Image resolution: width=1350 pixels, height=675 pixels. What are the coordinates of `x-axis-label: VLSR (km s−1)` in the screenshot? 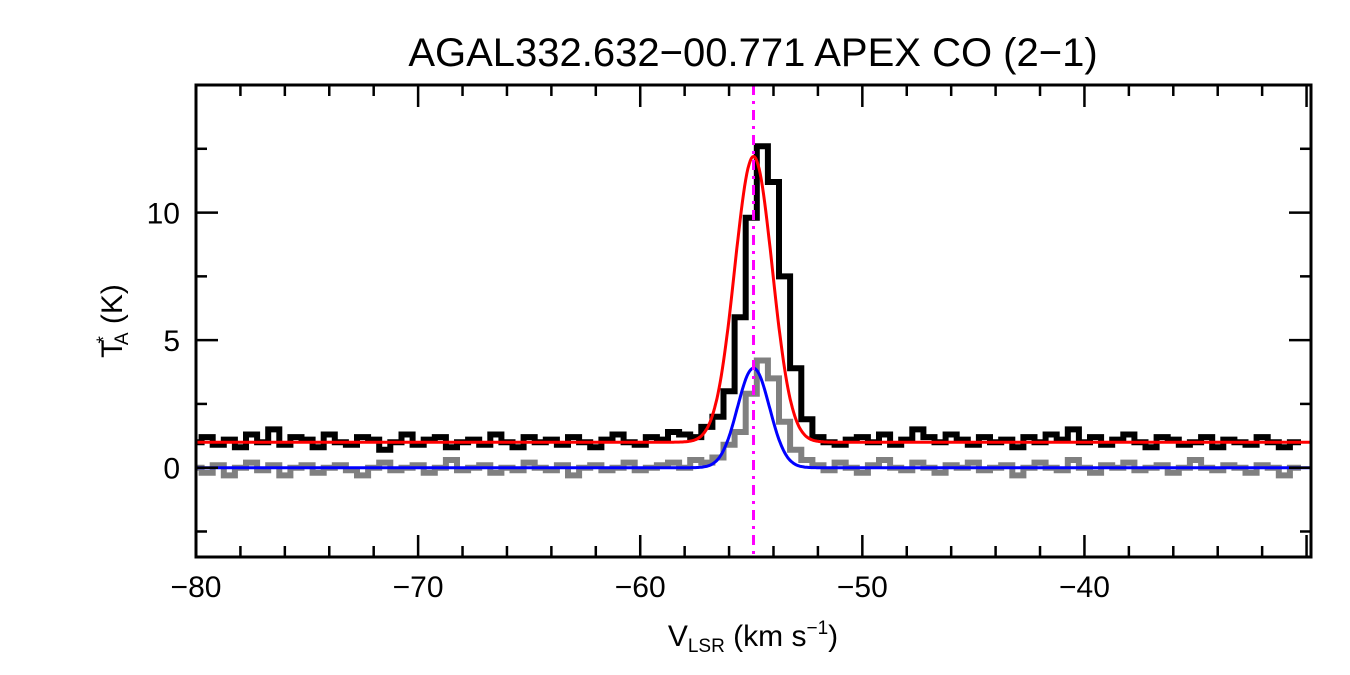 It's located at (753, 637).